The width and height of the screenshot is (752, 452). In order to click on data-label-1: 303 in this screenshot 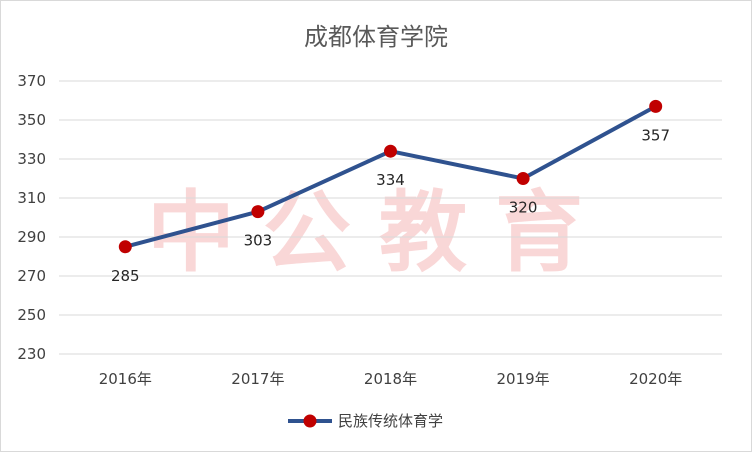, I will do `click(258, 241)`.